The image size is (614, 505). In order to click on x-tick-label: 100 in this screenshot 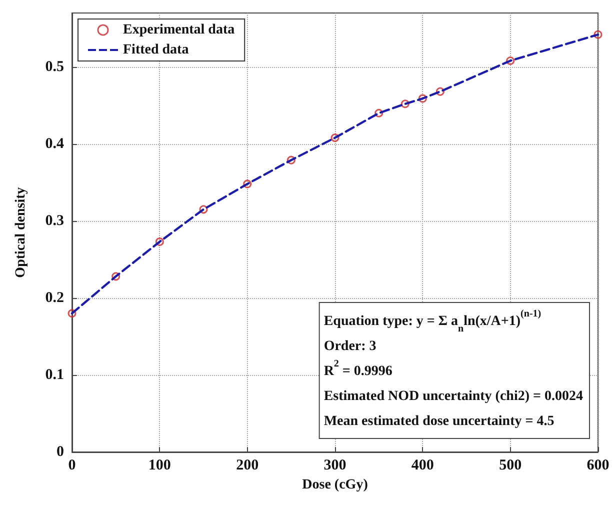, I will do `click(159, 466)`.